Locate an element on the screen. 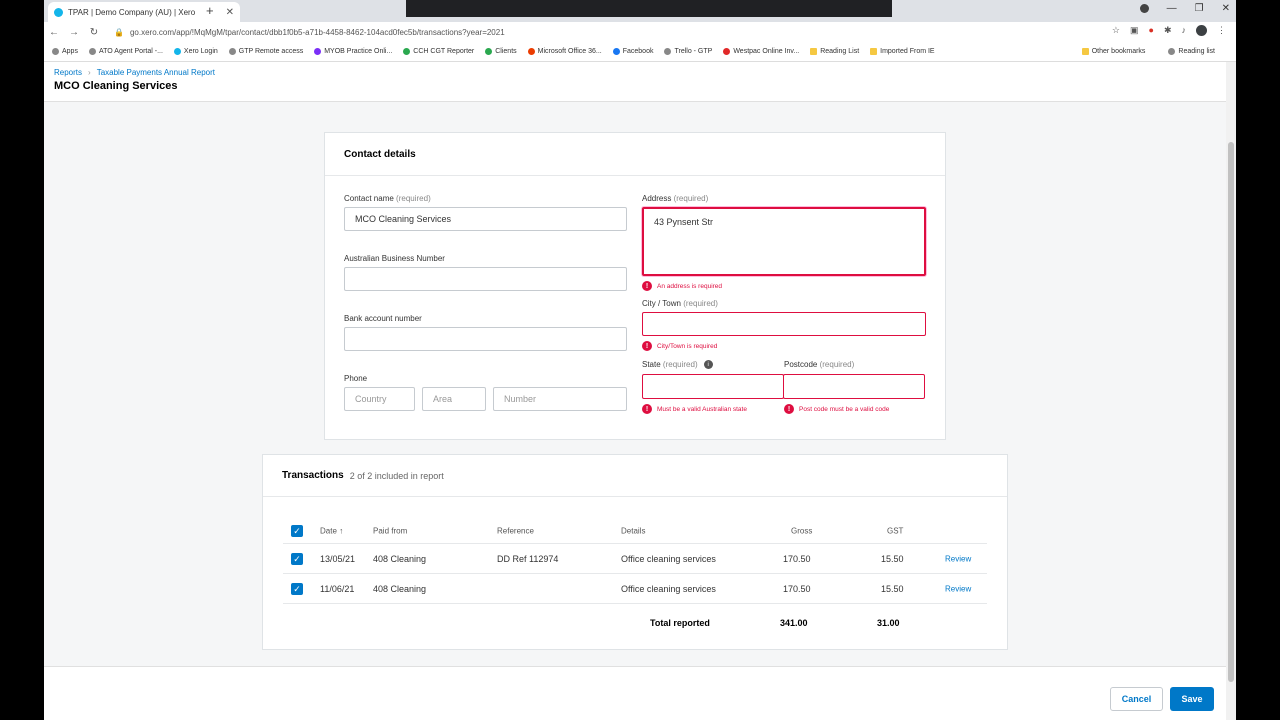 The height and width of the screenshot is (720, 1280). profile-avatar is located at coordinates (1201, 30).